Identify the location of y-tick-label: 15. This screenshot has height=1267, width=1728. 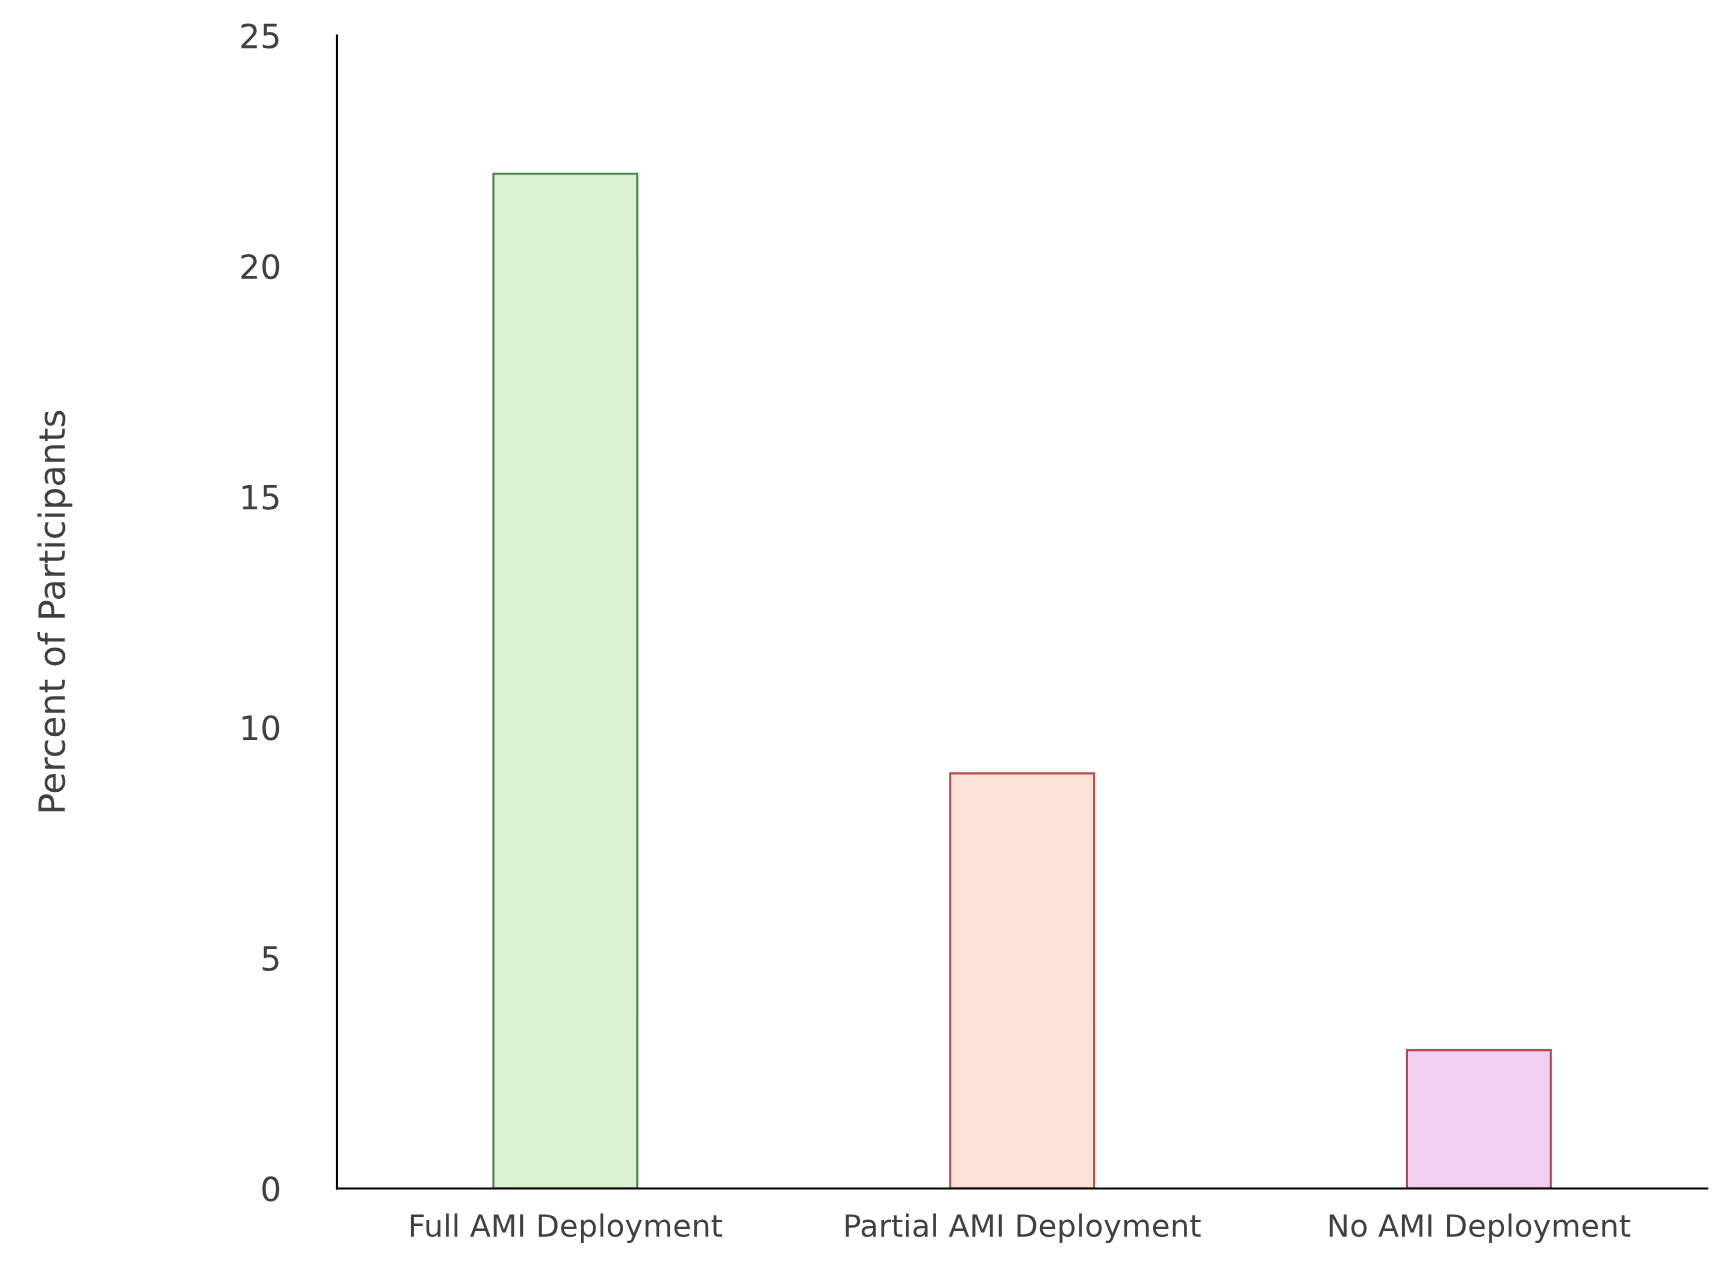
(260, 497).